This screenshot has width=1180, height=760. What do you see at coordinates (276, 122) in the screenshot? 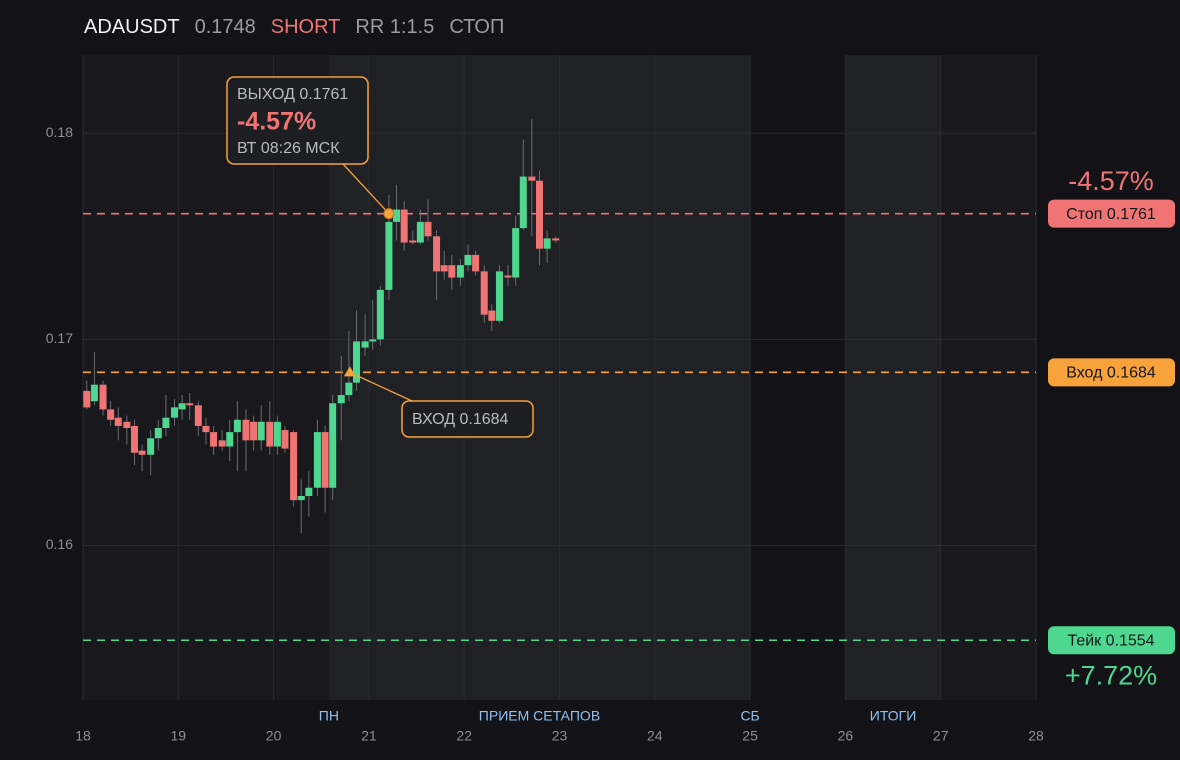
I see `exit-annotation-percent: -4.57%` at bounding box center [276, 122].